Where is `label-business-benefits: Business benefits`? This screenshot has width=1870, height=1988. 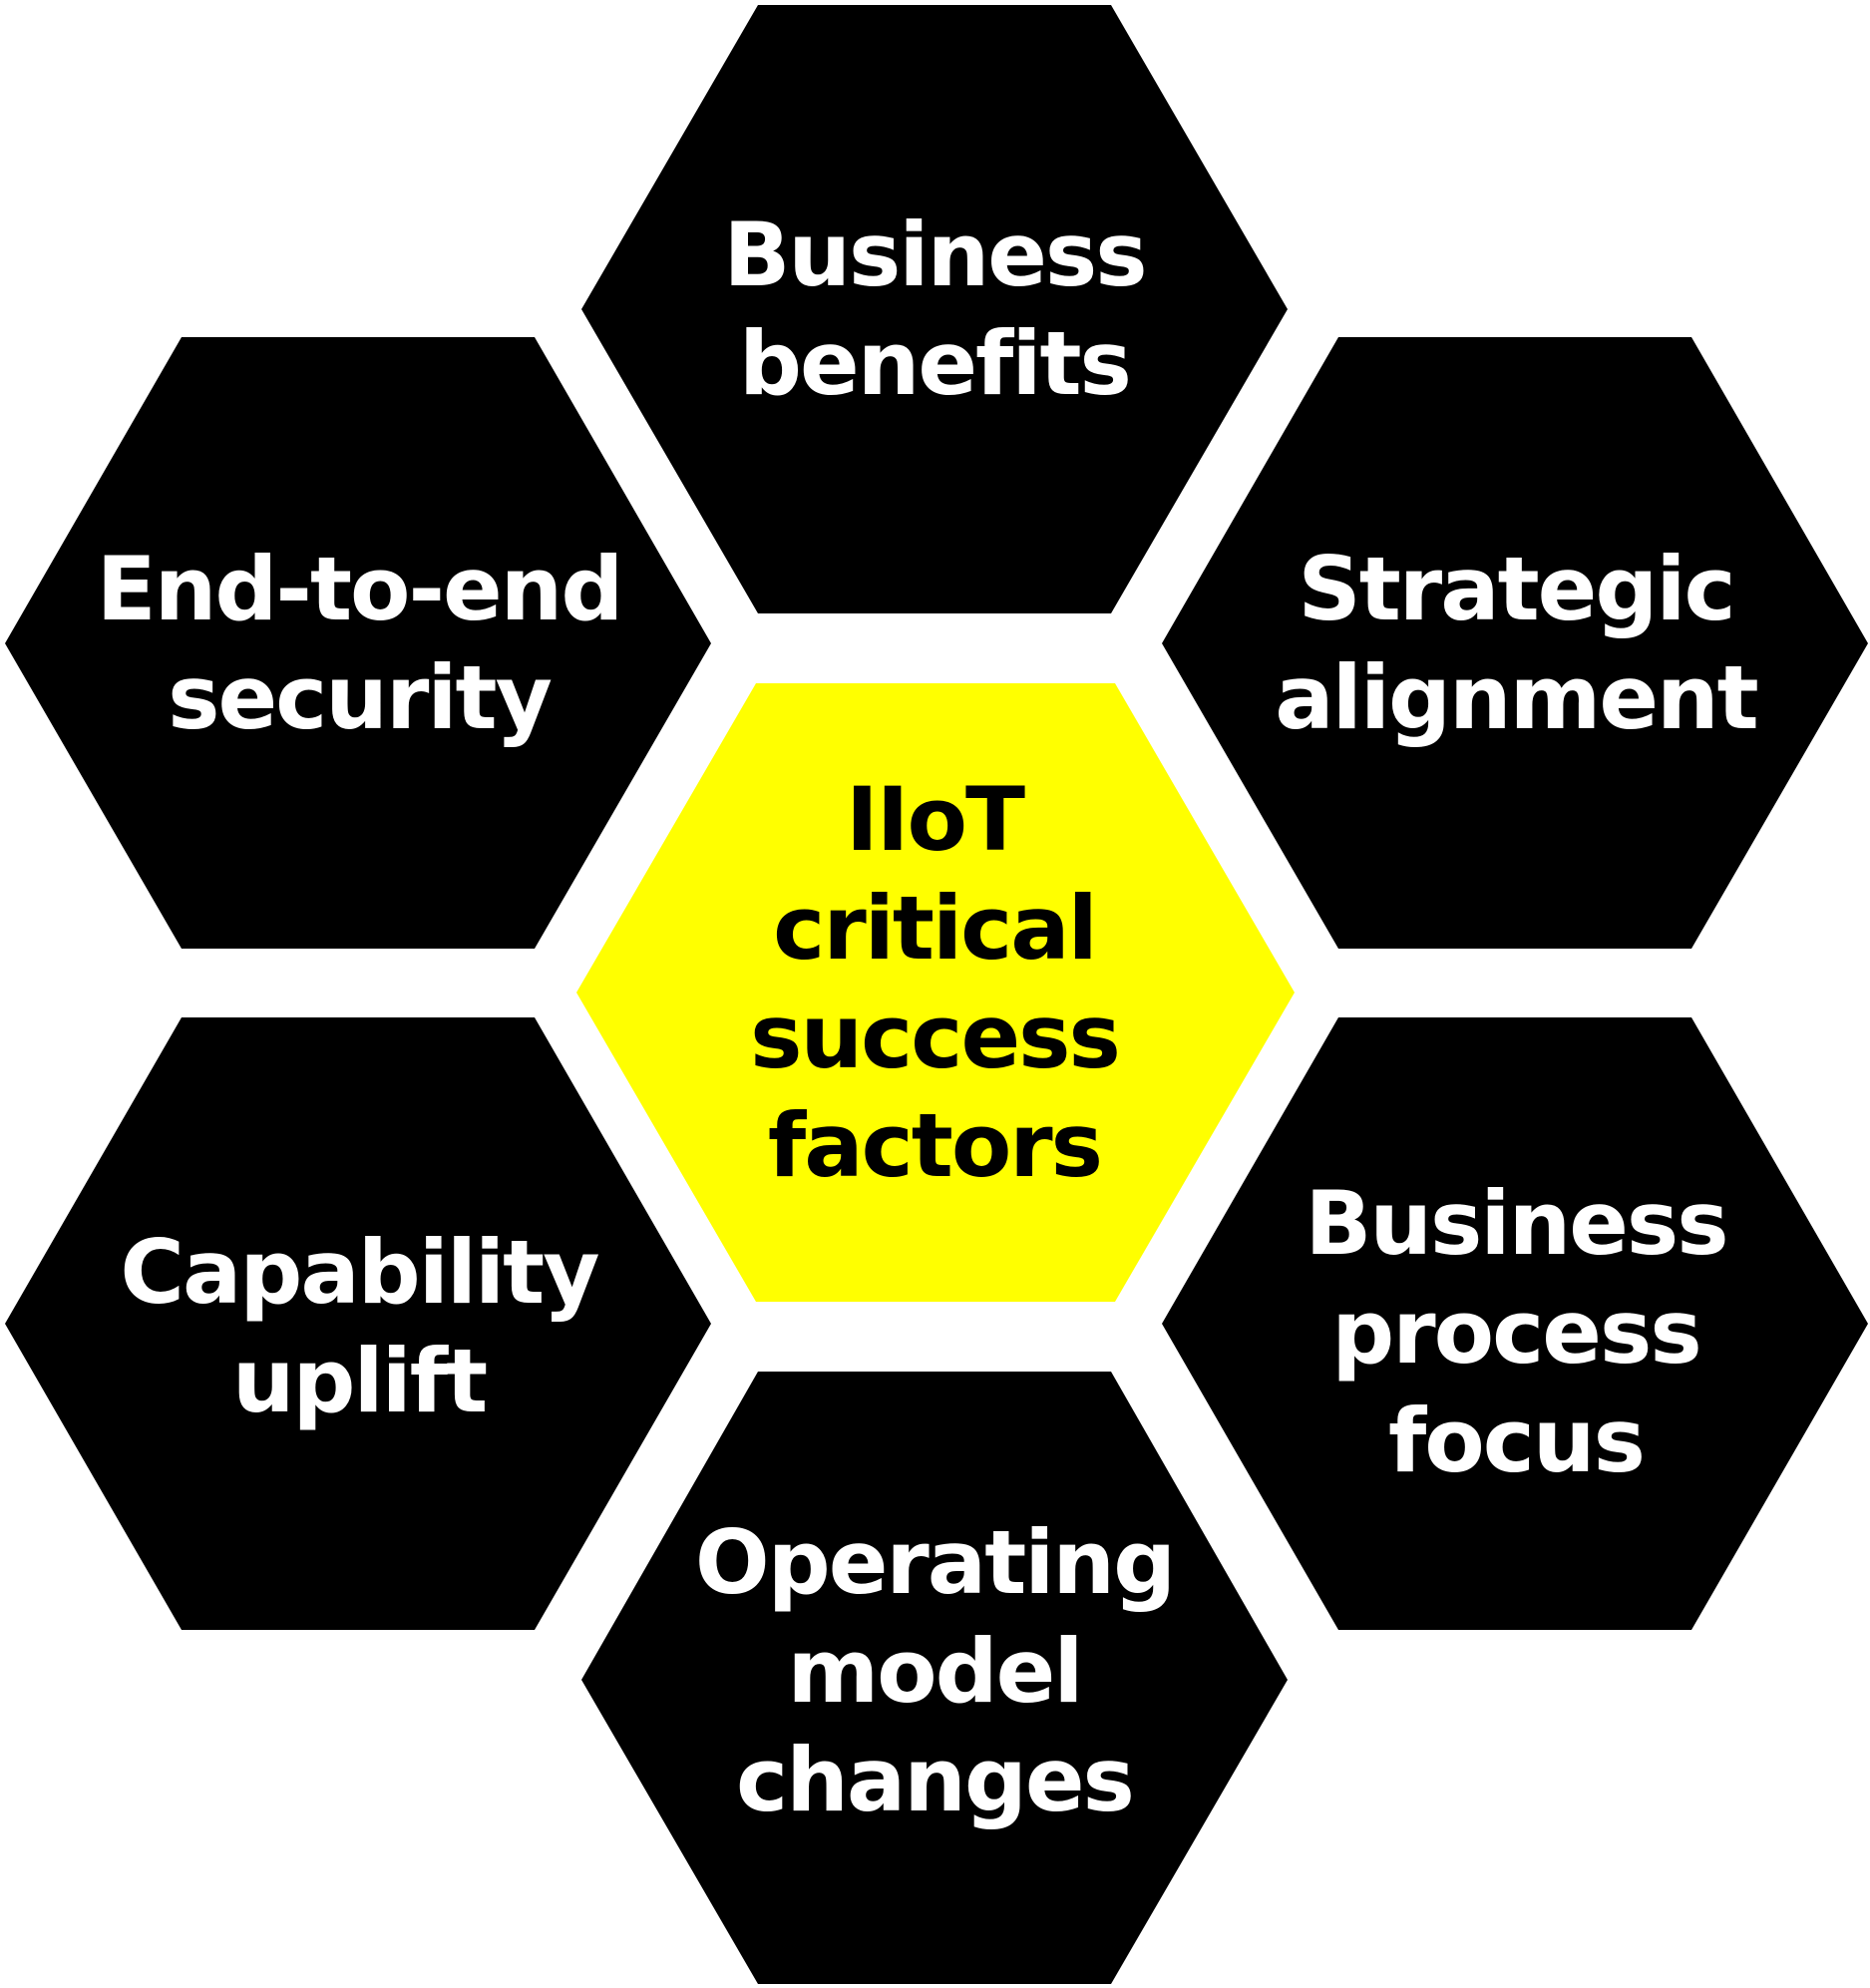
label-business-benefits: Business benefits is located at coordinates (935, 309).